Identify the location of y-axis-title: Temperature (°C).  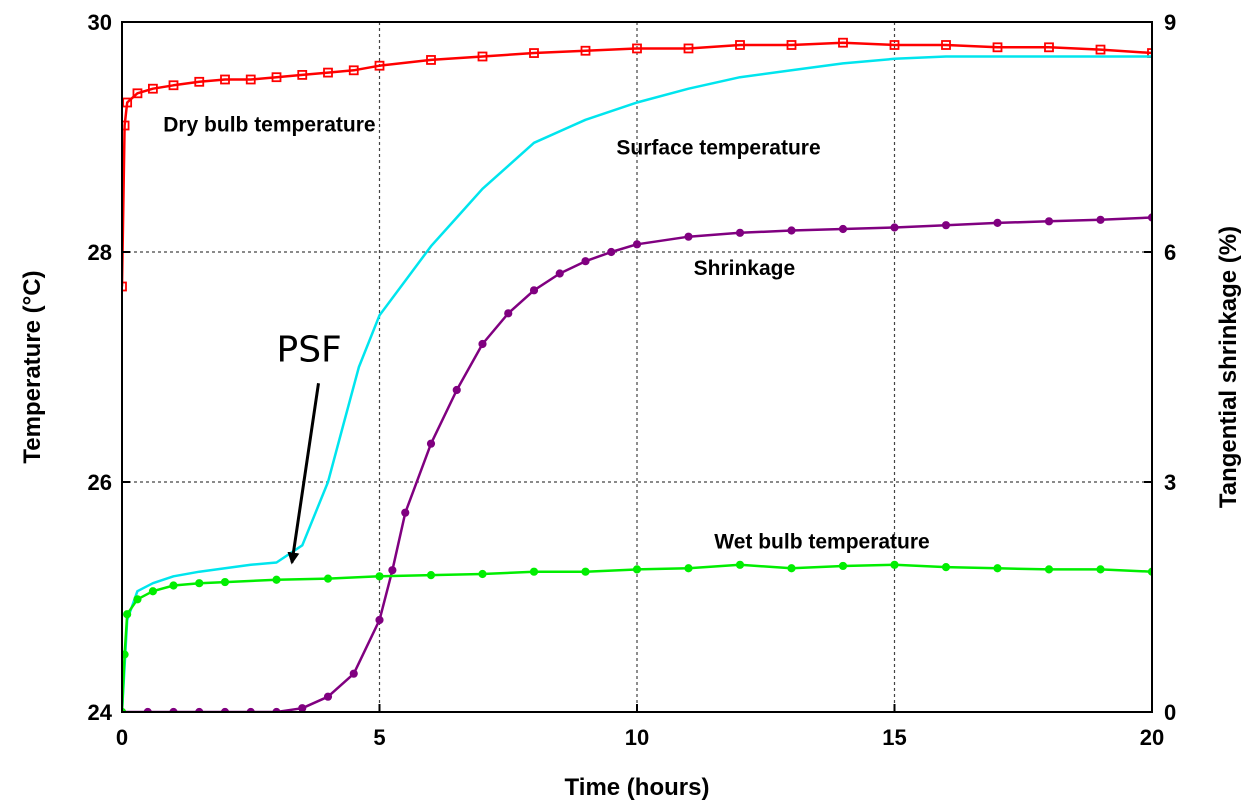
(32, 366).